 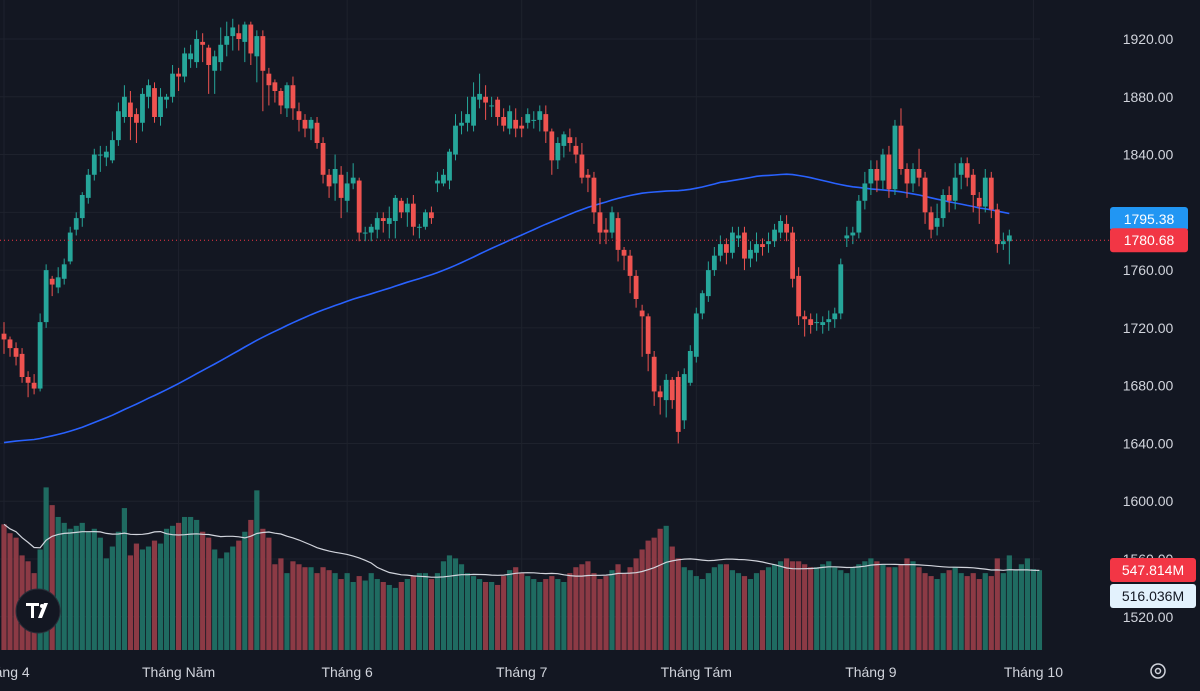 I want to click on tradingview-logo, so click(x=38, y=611).